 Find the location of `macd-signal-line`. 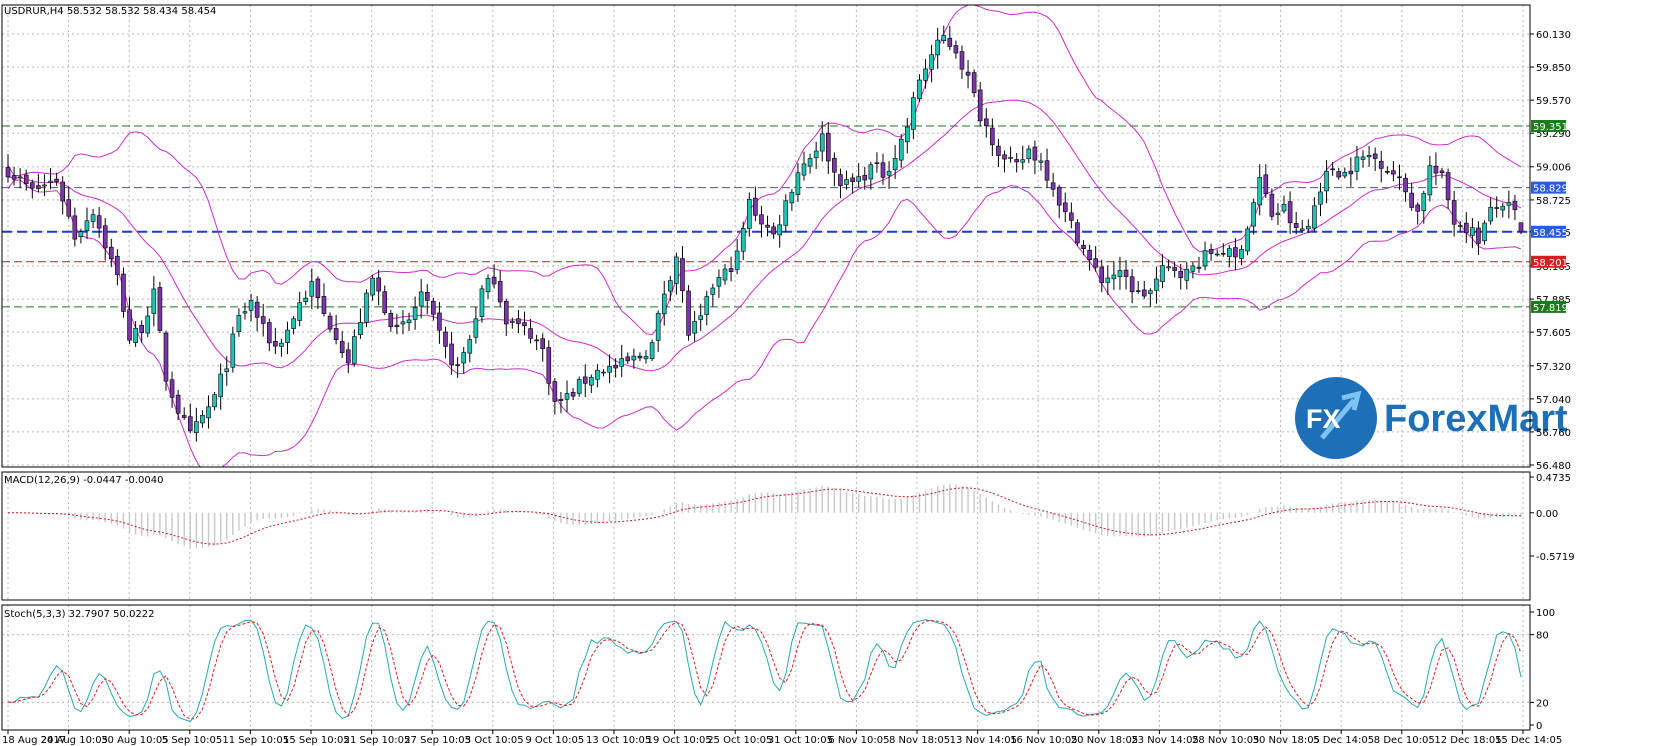

macd-signal-line is located at coordinates (765, 516).